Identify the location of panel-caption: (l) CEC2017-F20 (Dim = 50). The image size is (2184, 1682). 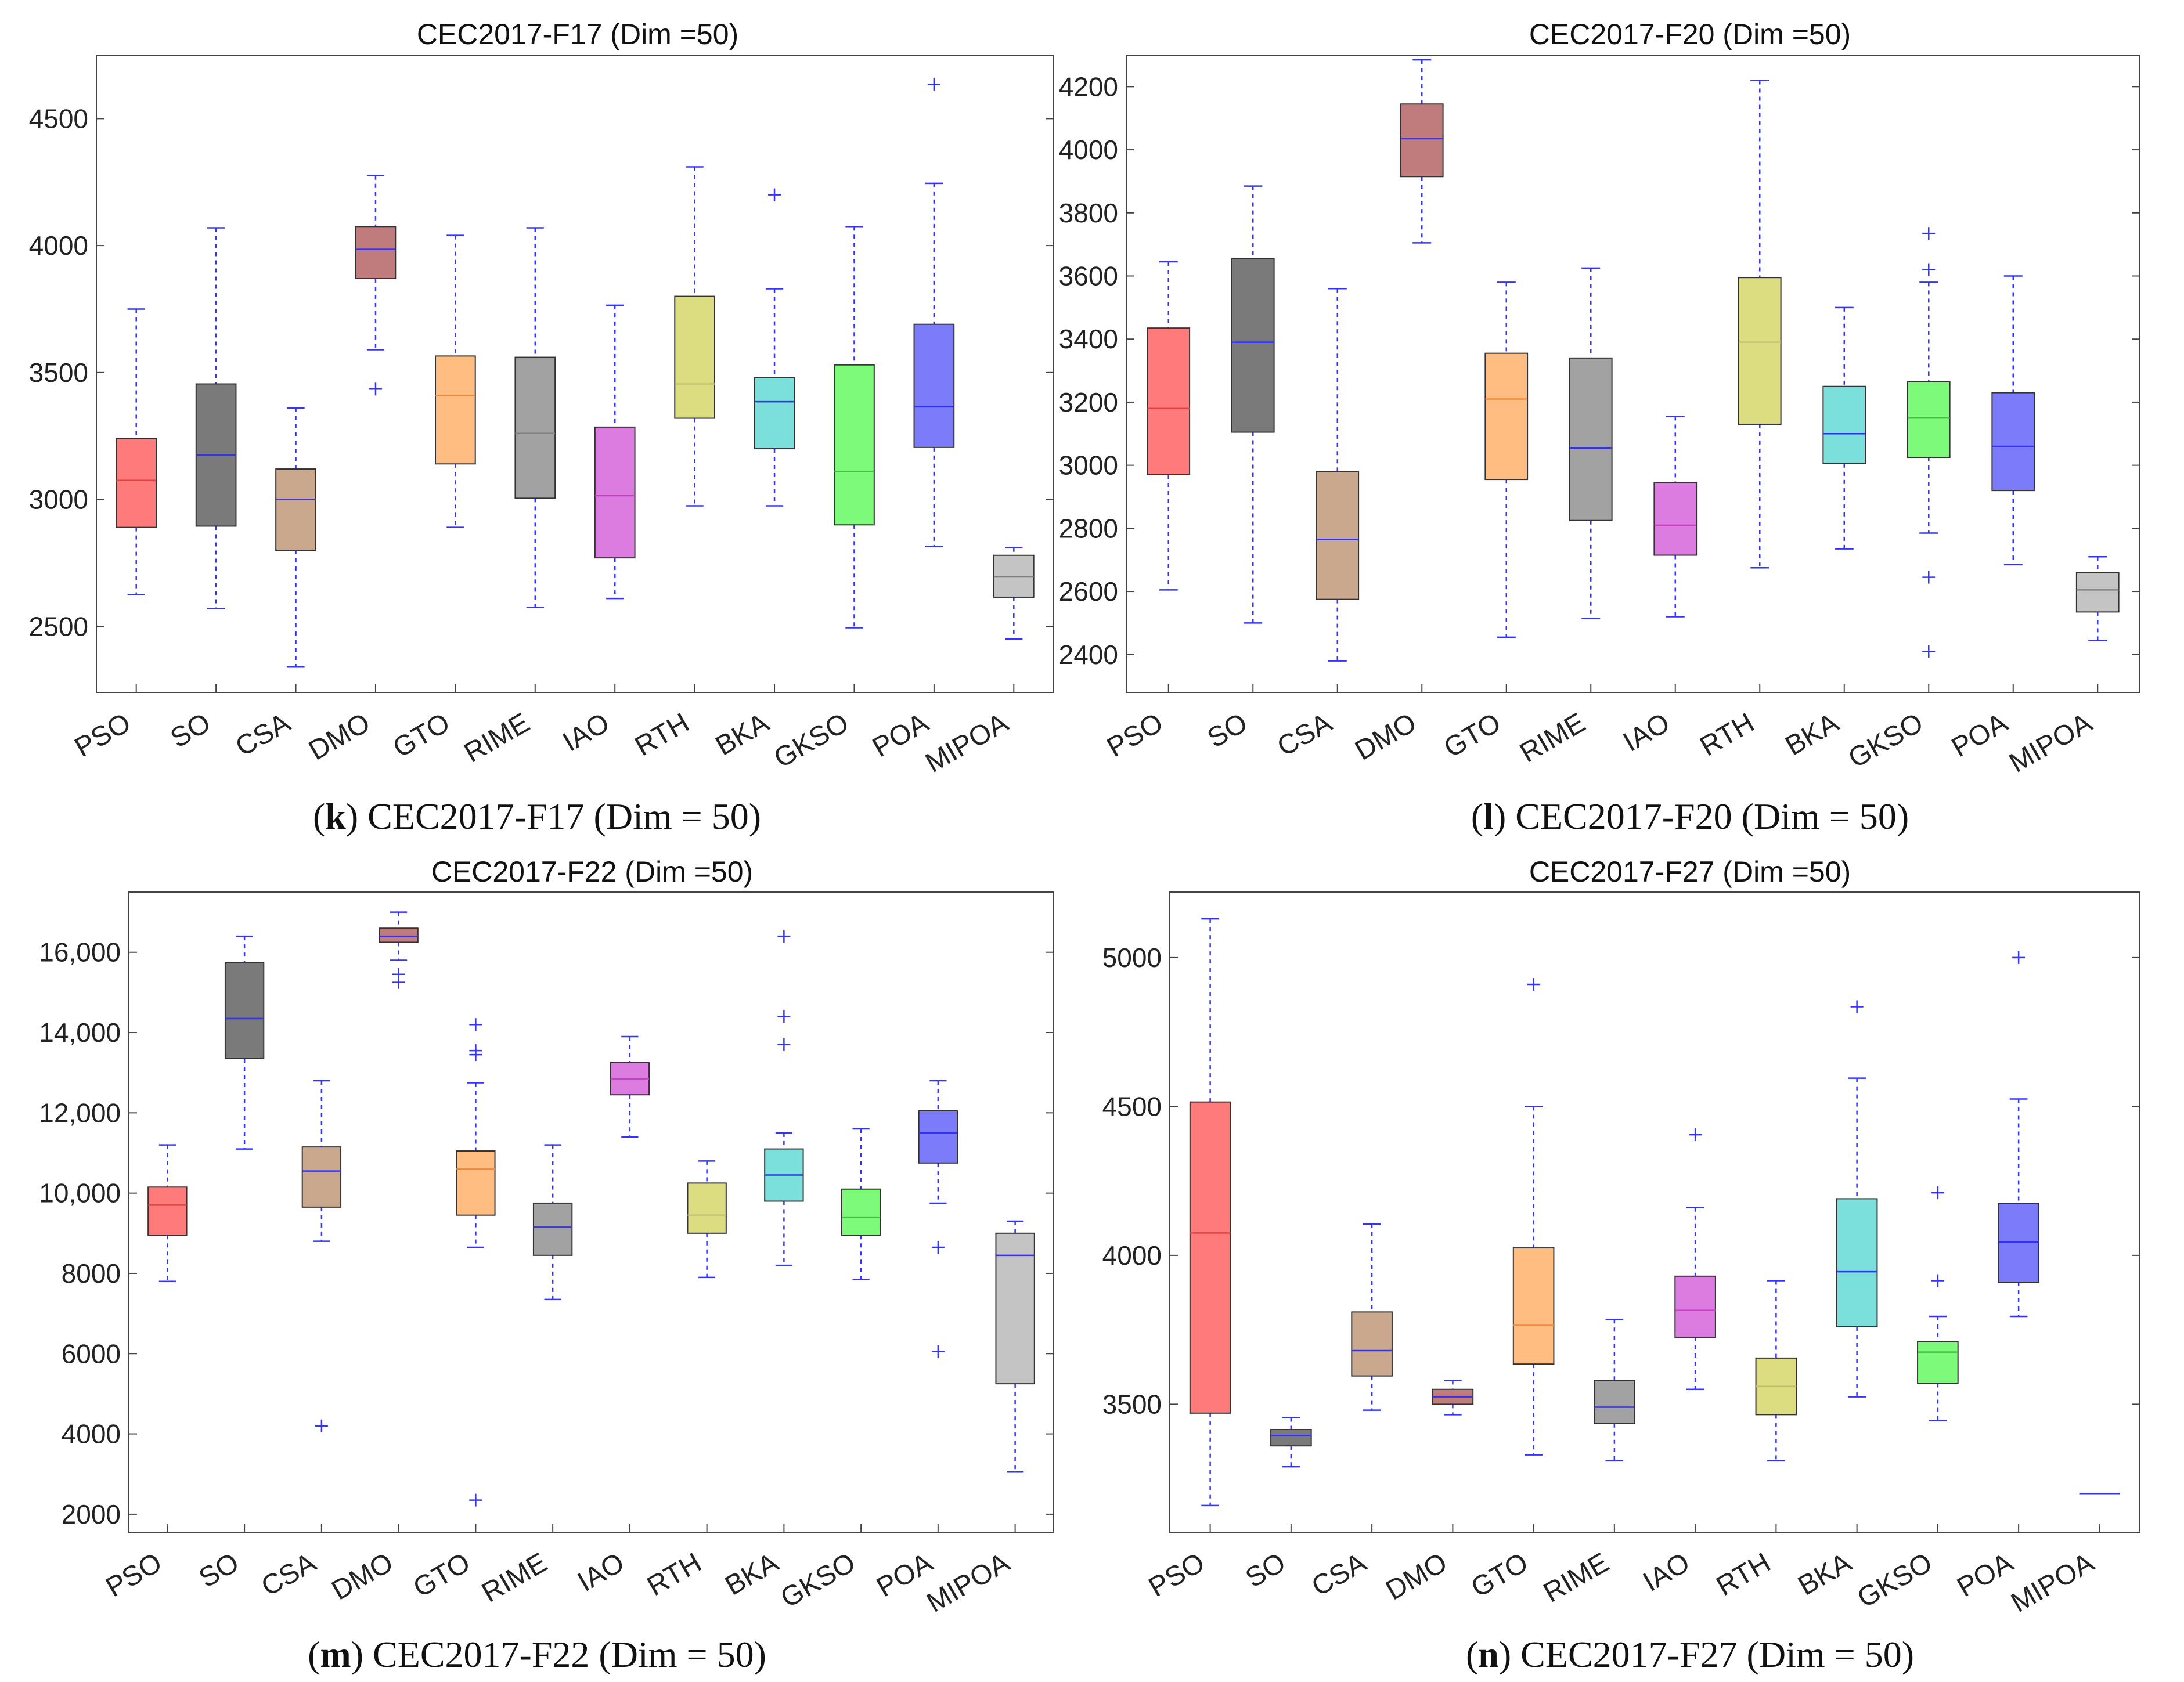
(1690, 816).